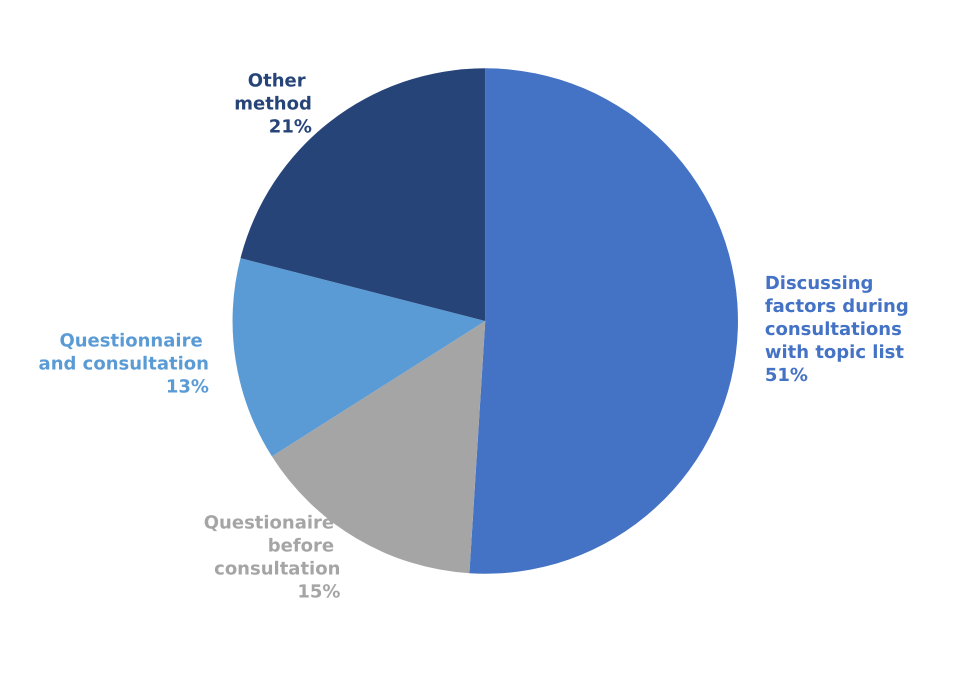  Describe the element at coordinates (786, 375) in the screenshot. I see `data-label: 51%` at that location.